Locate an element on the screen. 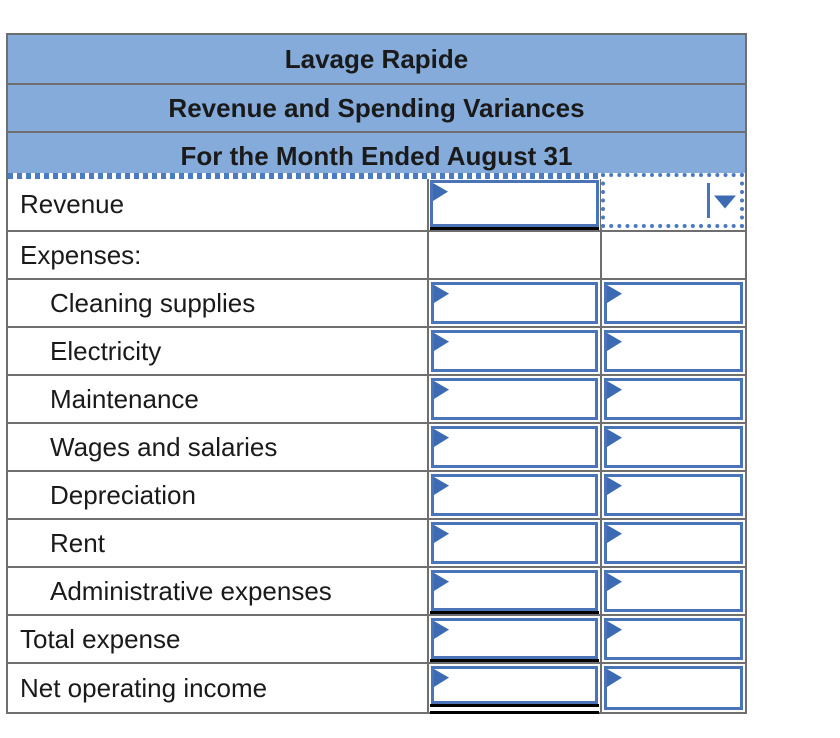  electricity-variance-input is located at coordinates (673, 351).